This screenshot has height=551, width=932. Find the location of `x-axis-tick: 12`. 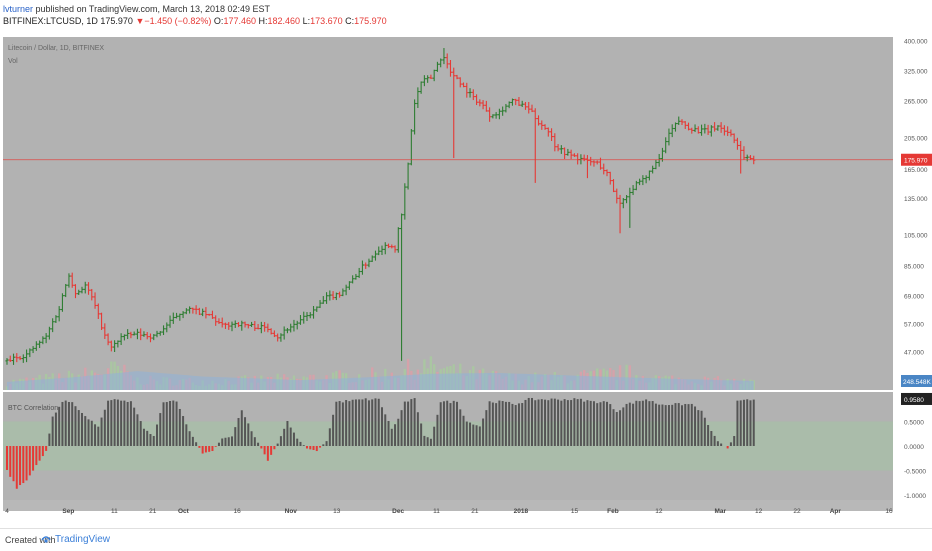

x-axis-tick: 12 is located at coordinates (759, 511).